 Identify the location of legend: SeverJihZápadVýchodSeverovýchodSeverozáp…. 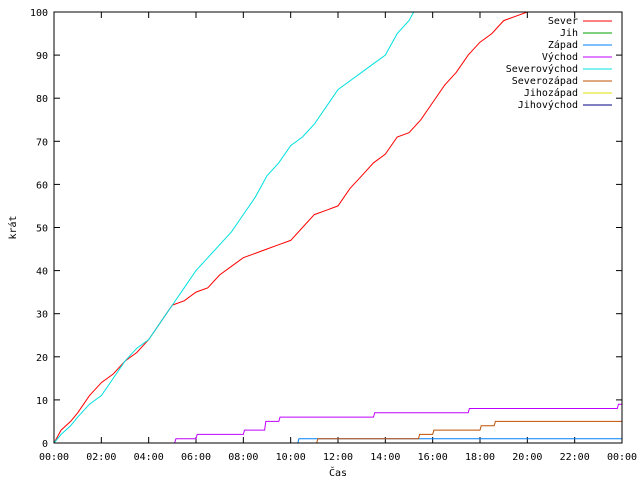
(559, 63).